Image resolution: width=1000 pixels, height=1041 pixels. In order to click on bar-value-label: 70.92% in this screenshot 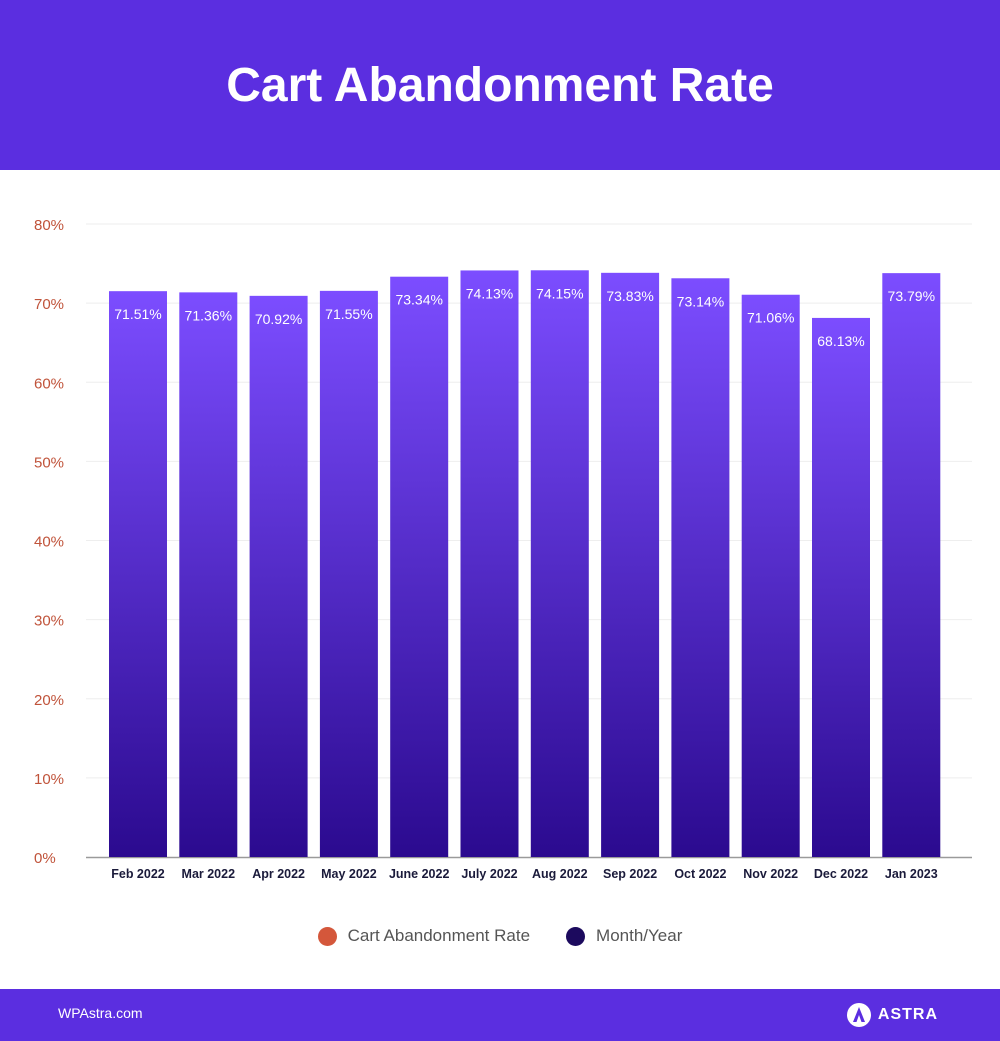, I will do `click(278, 319)`.